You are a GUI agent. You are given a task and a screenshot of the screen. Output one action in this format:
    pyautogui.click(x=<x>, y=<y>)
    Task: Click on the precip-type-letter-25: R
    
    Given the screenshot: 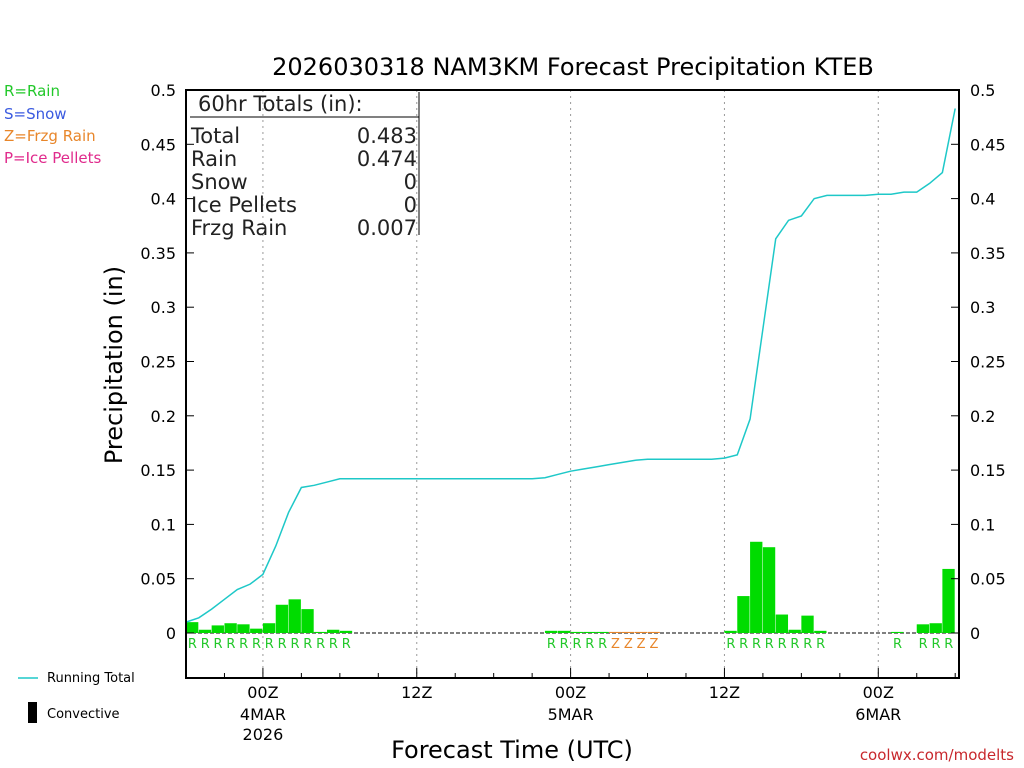 What is the action you would take?
    pyautogui.click(x=769, y=644)
    